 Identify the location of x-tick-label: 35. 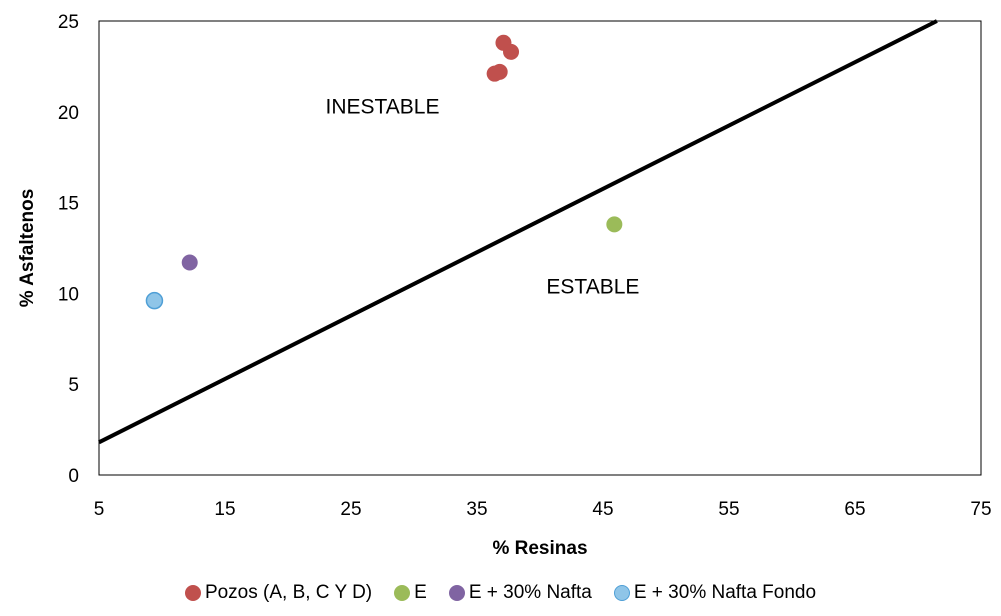
(476, 509).